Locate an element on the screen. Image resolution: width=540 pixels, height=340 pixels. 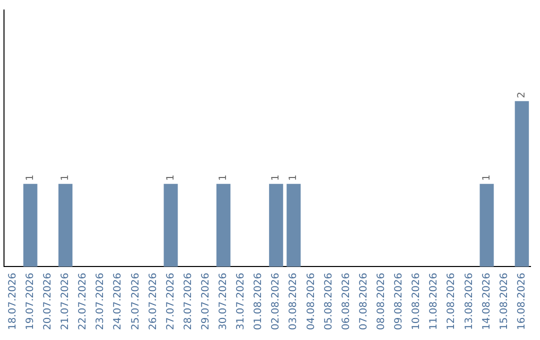
x-tick-label: 28.07.2026 is located at coordinates (188, 301).